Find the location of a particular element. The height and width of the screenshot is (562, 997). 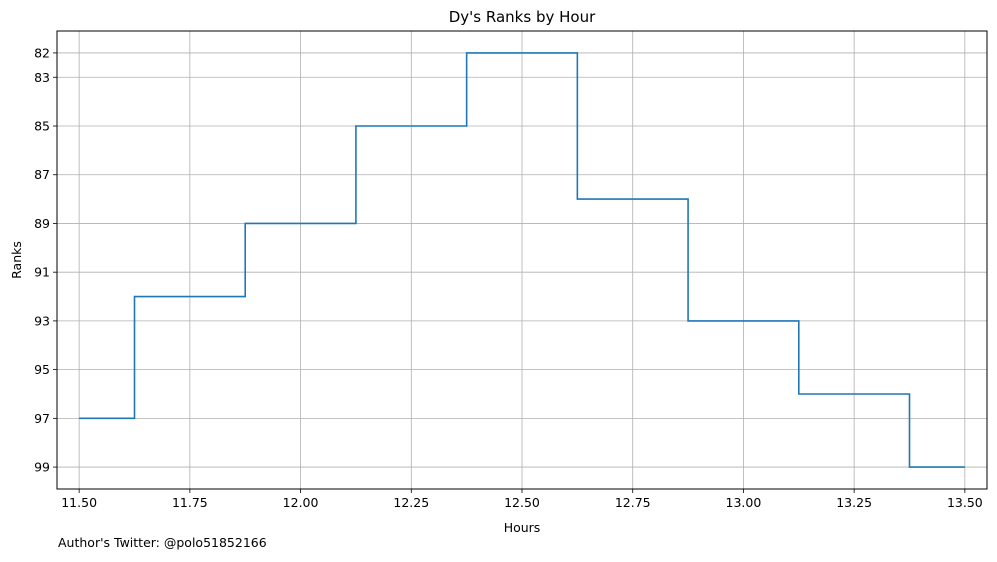

y-tick-label: 91 is located at coordinates (42, 272).